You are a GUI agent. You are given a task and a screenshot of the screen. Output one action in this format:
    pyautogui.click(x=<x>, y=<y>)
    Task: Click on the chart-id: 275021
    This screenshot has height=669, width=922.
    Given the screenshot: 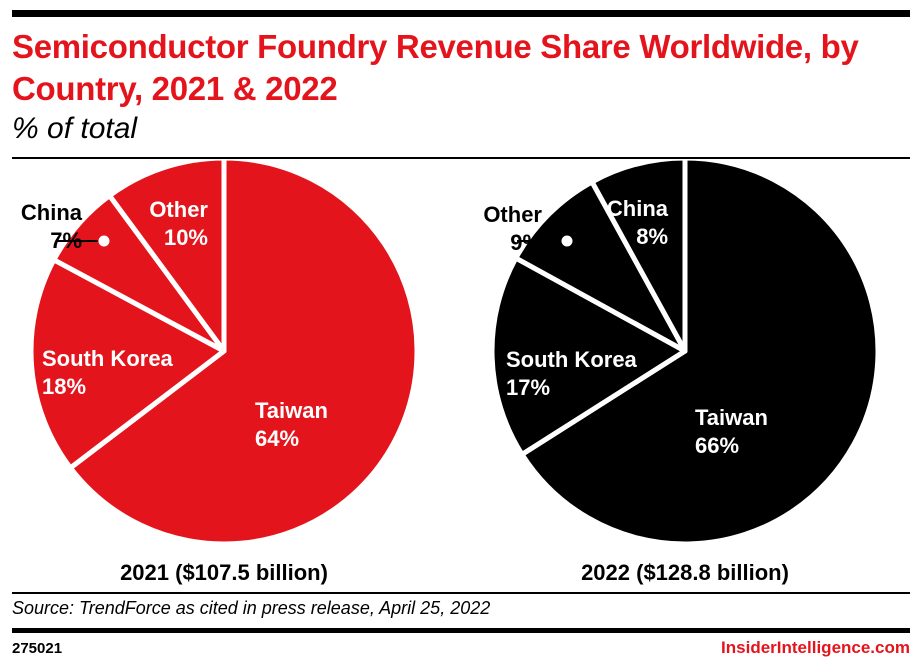 What is the action you would take?
    pyautogui.click(x=37, y=648)
    